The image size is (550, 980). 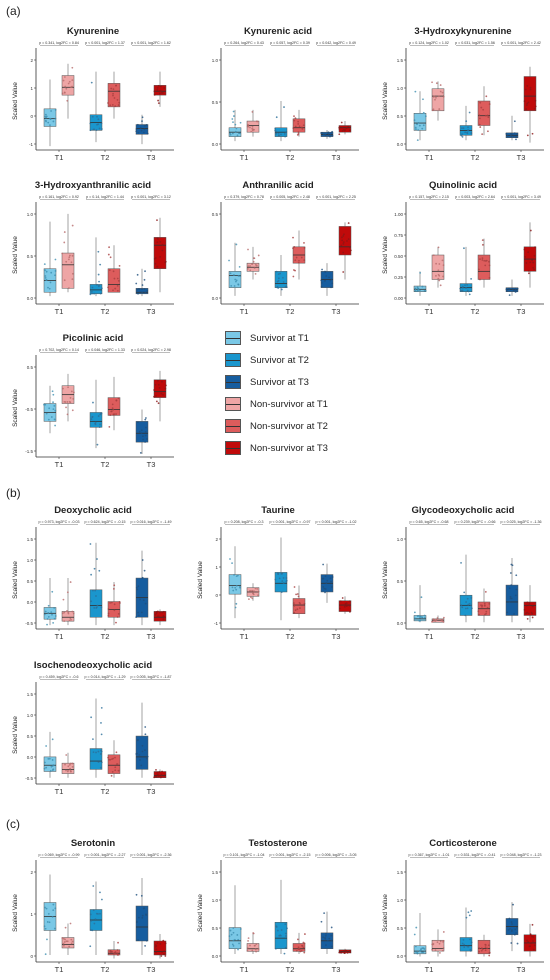 What do you see at coordinates (31, 144) in the screenshot?
I see `y-tick-label: -1` at bounding box center [31, 144].